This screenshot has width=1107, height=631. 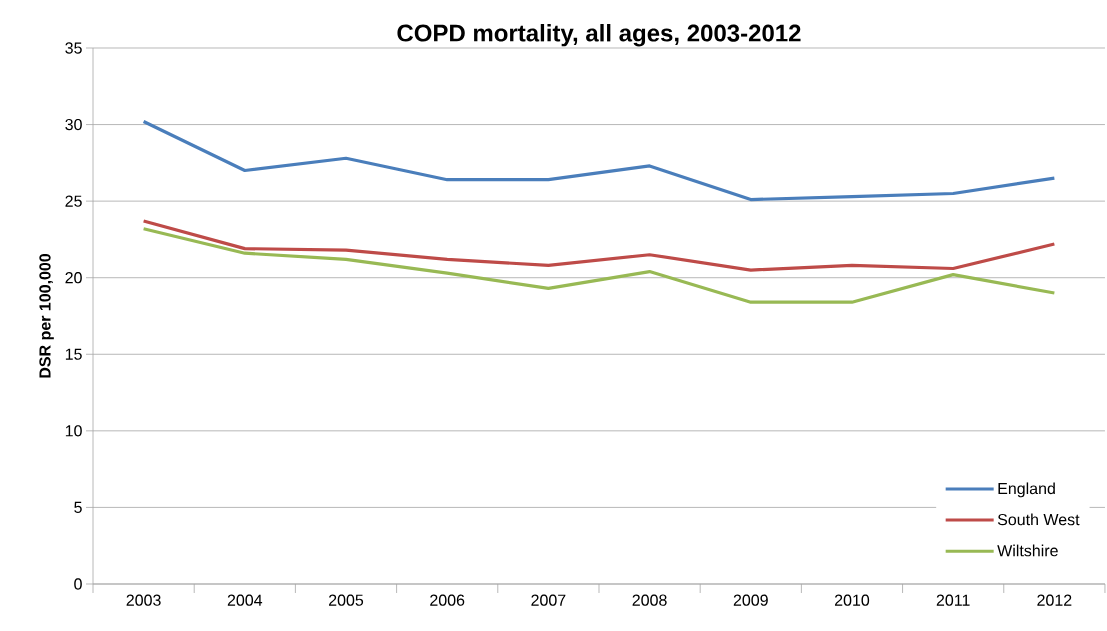 I want to click on y-tick-label: 25, so click(x=73, y=201).